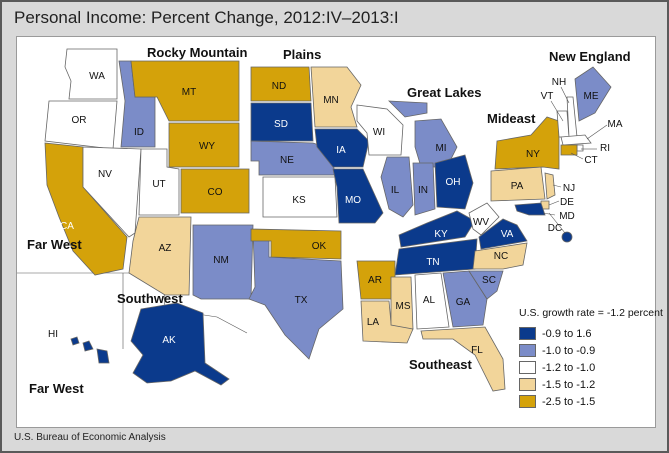 The width and height of the screenshot is (669, 453). I want to click on label-ne: NE, so click(287, 160).